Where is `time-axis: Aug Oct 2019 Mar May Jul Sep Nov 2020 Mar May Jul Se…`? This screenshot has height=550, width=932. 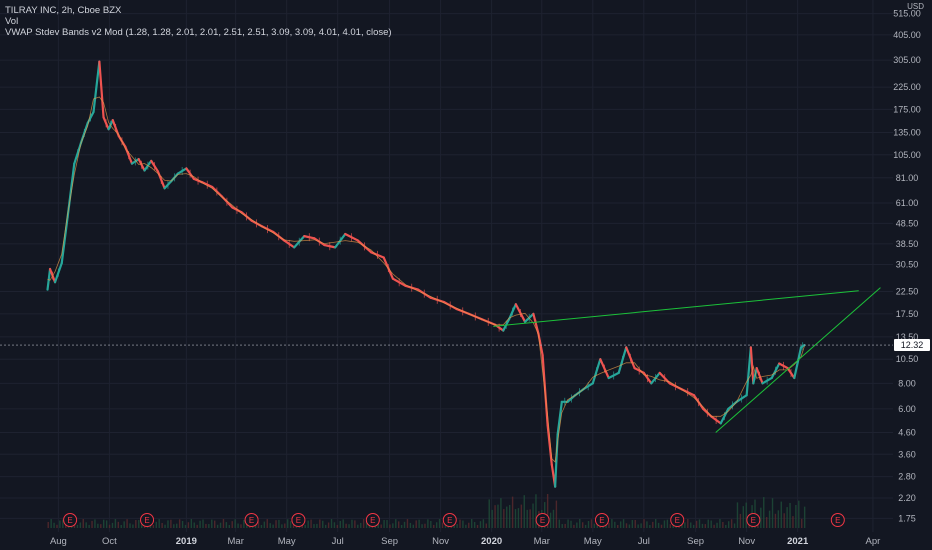 time-axis: Aug Oct 2019 Mar May Jul Sep Nov 2020 Mar May Jul Se… is located at coordinates (465, 541).